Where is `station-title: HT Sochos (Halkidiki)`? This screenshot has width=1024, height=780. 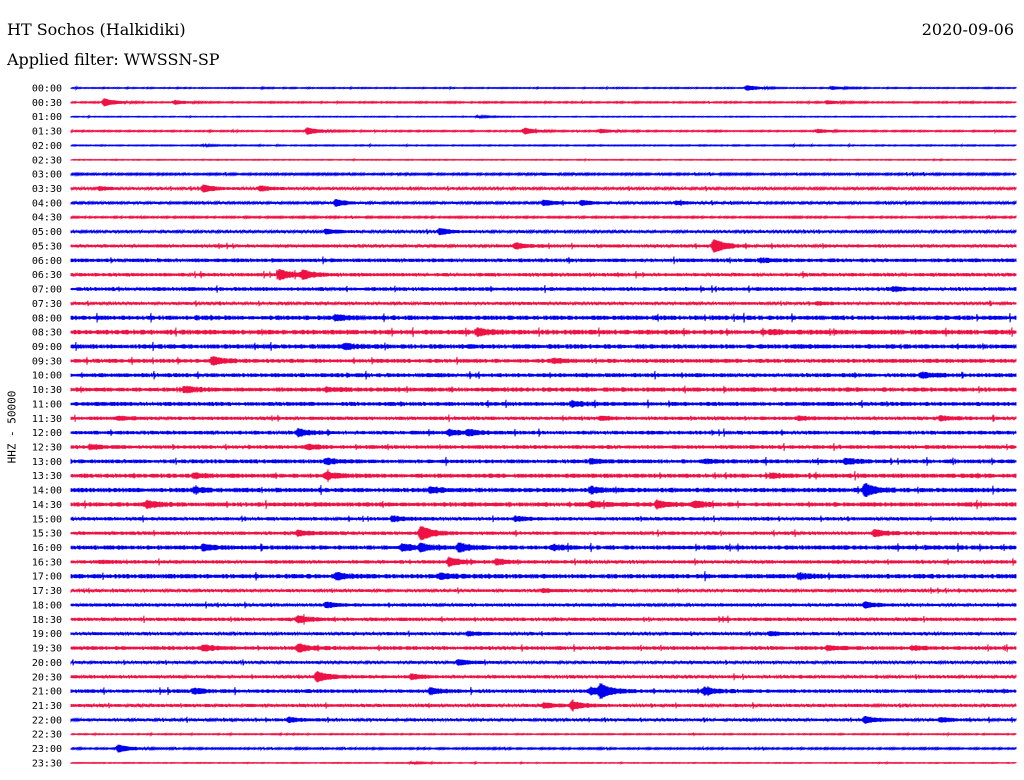
station-title: HT Sochos (Halkidiki) is located at coordinates (96, 29).